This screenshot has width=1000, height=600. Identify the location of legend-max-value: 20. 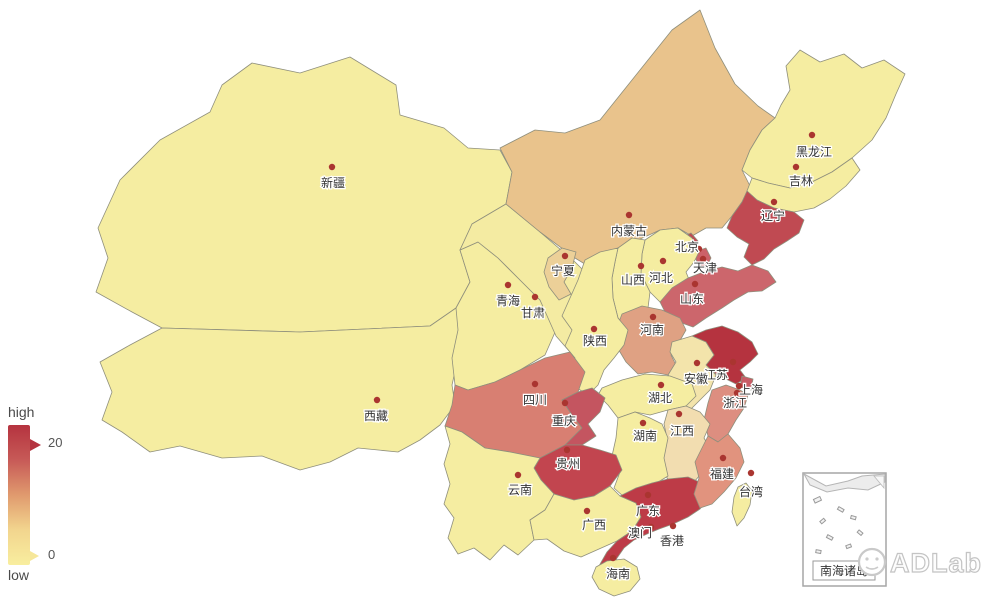
(55, 442).